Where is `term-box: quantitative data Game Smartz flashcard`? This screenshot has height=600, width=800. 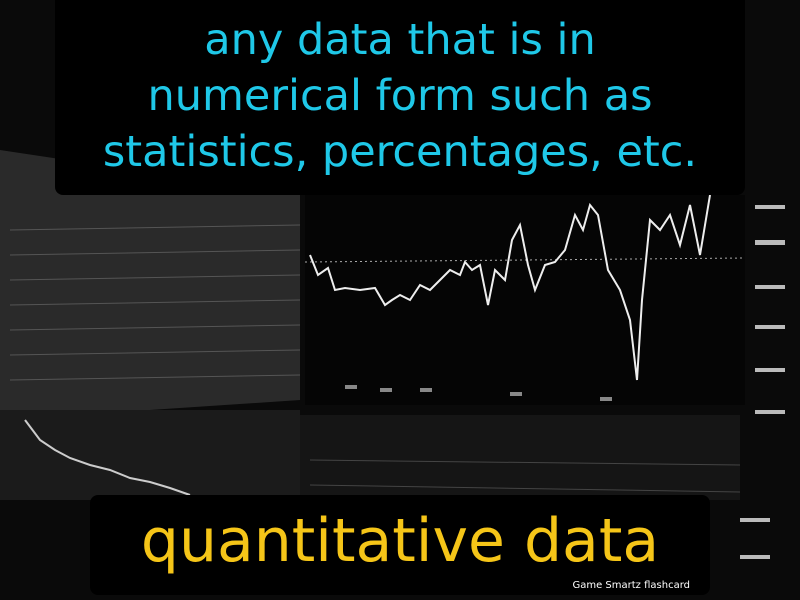 term-box: quantitative data Game Smartz flashcard is located at coordinates (400, 545).